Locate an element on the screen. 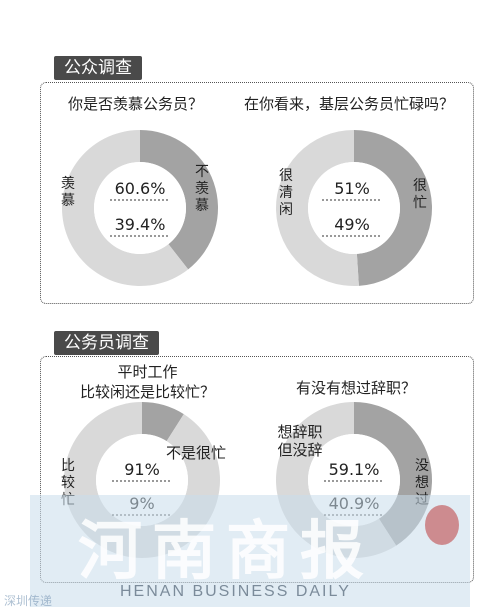  chart2-label-2: 很清闲 is located at coordinates (286, 193).